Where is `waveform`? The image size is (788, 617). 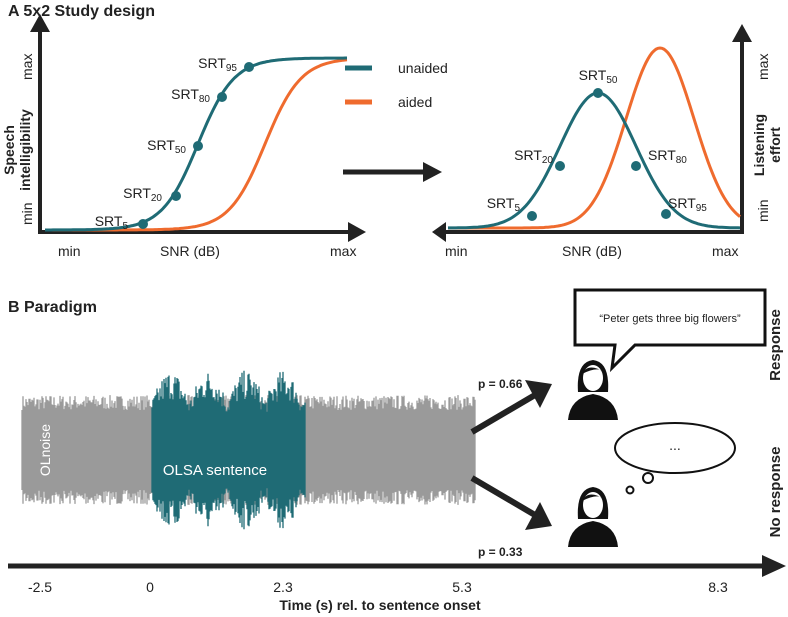 waveform is located at coordinates (248, 450).